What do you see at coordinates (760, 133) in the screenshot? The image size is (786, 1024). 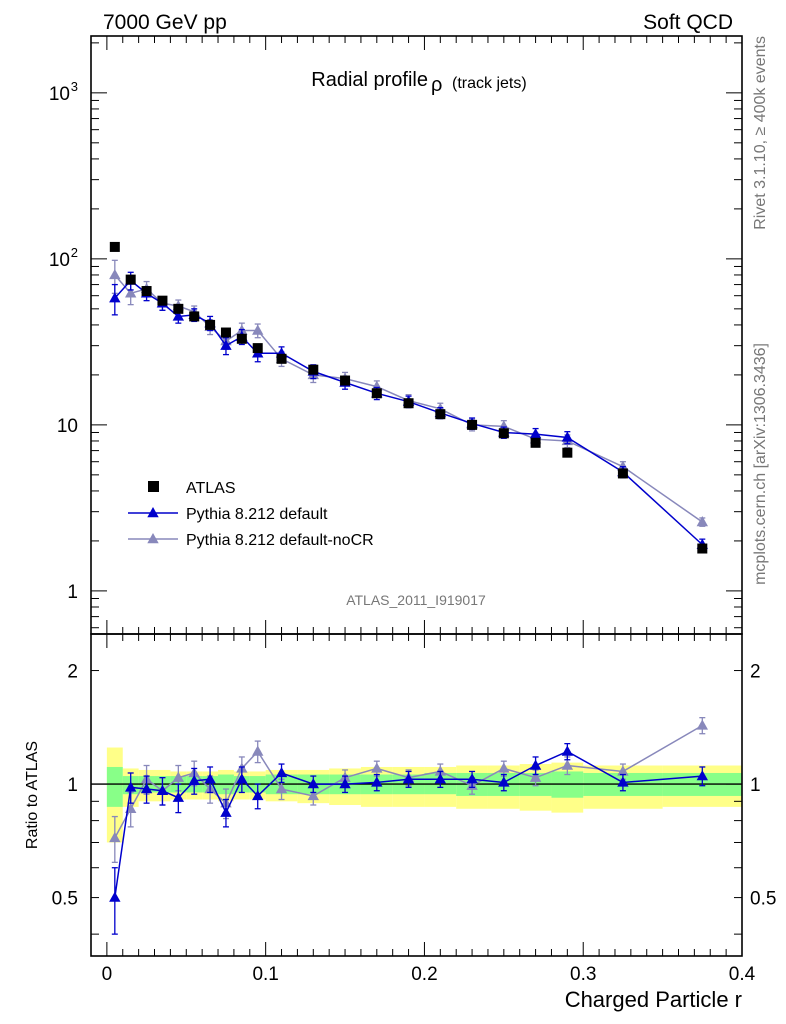 I see `rivet-label: Rivet 3.1.10, ≥ 400k events` at bounding box center [760, 133].